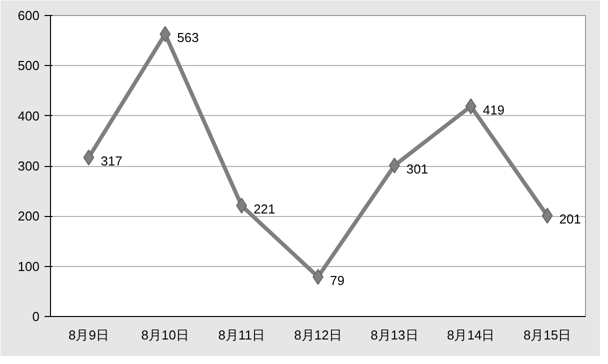  What do you see at coordinates (29, 15) in the screenshot?
I see `y-tick-label: 600` at bounding box center [29, 15].